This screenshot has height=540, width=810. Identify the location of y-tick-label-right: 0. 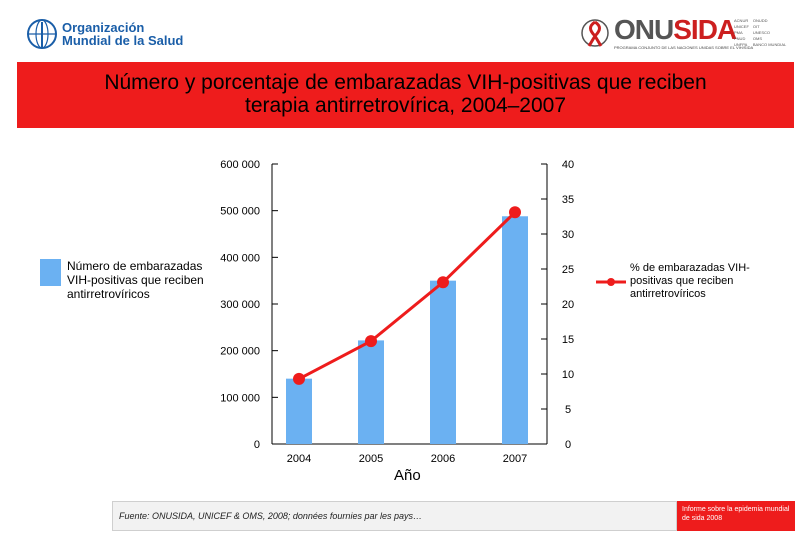
(568, 445).